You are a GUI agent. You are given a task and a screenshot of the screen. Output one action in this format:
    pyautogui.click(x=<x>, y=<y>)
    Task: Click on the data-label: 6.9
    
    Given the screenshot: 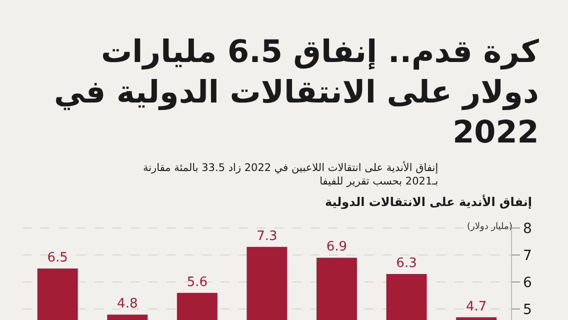 What is the action you would take?
    pyautogui.click(x=337, y=247)
    